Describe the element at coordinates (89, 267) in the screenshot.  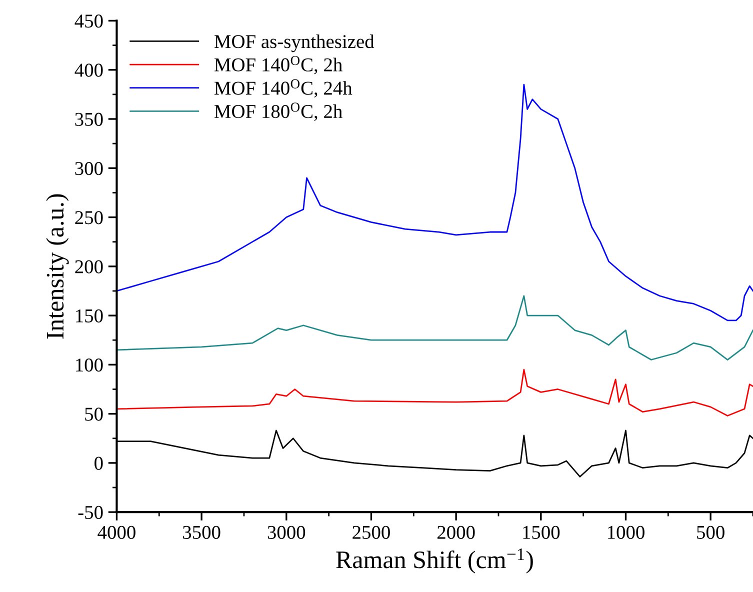
I see `y-tick-label: 200` at that location.